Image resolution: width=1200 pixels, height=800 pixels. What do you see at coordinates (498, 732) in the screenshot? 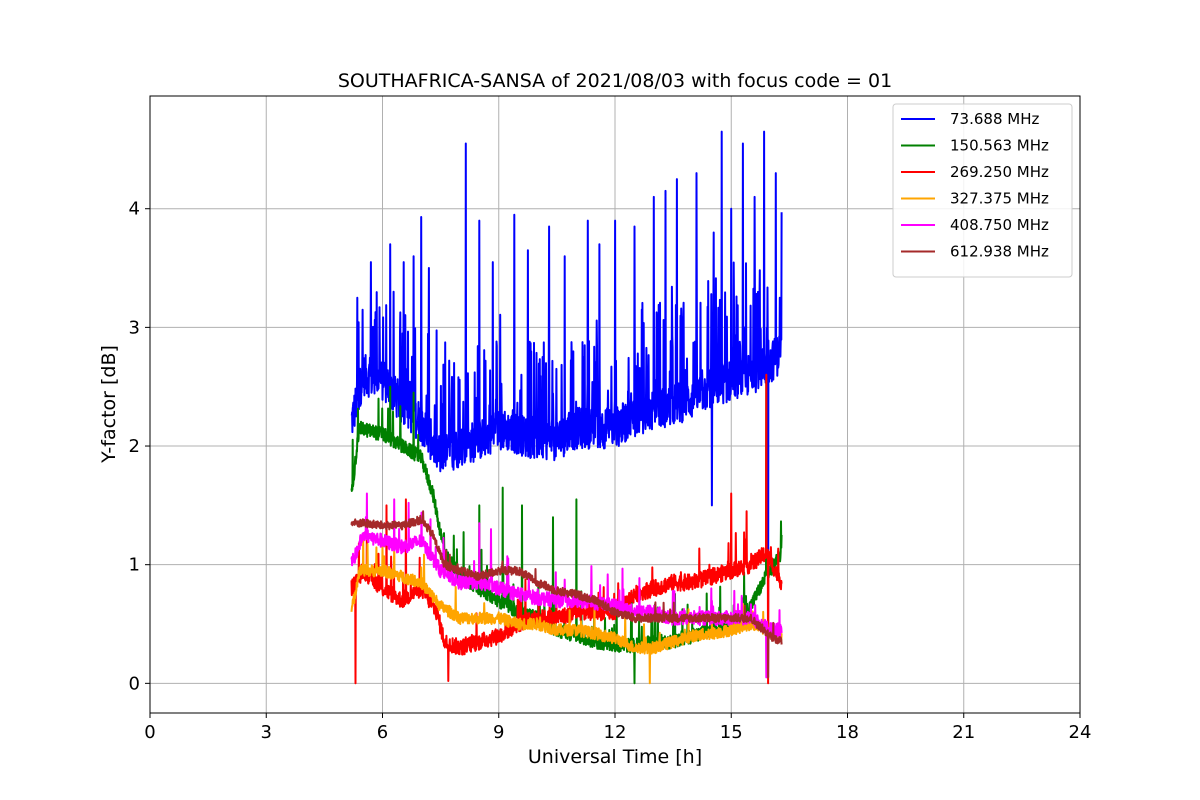
I see `x-tick-label: 9` at bounding box center [498, 732].